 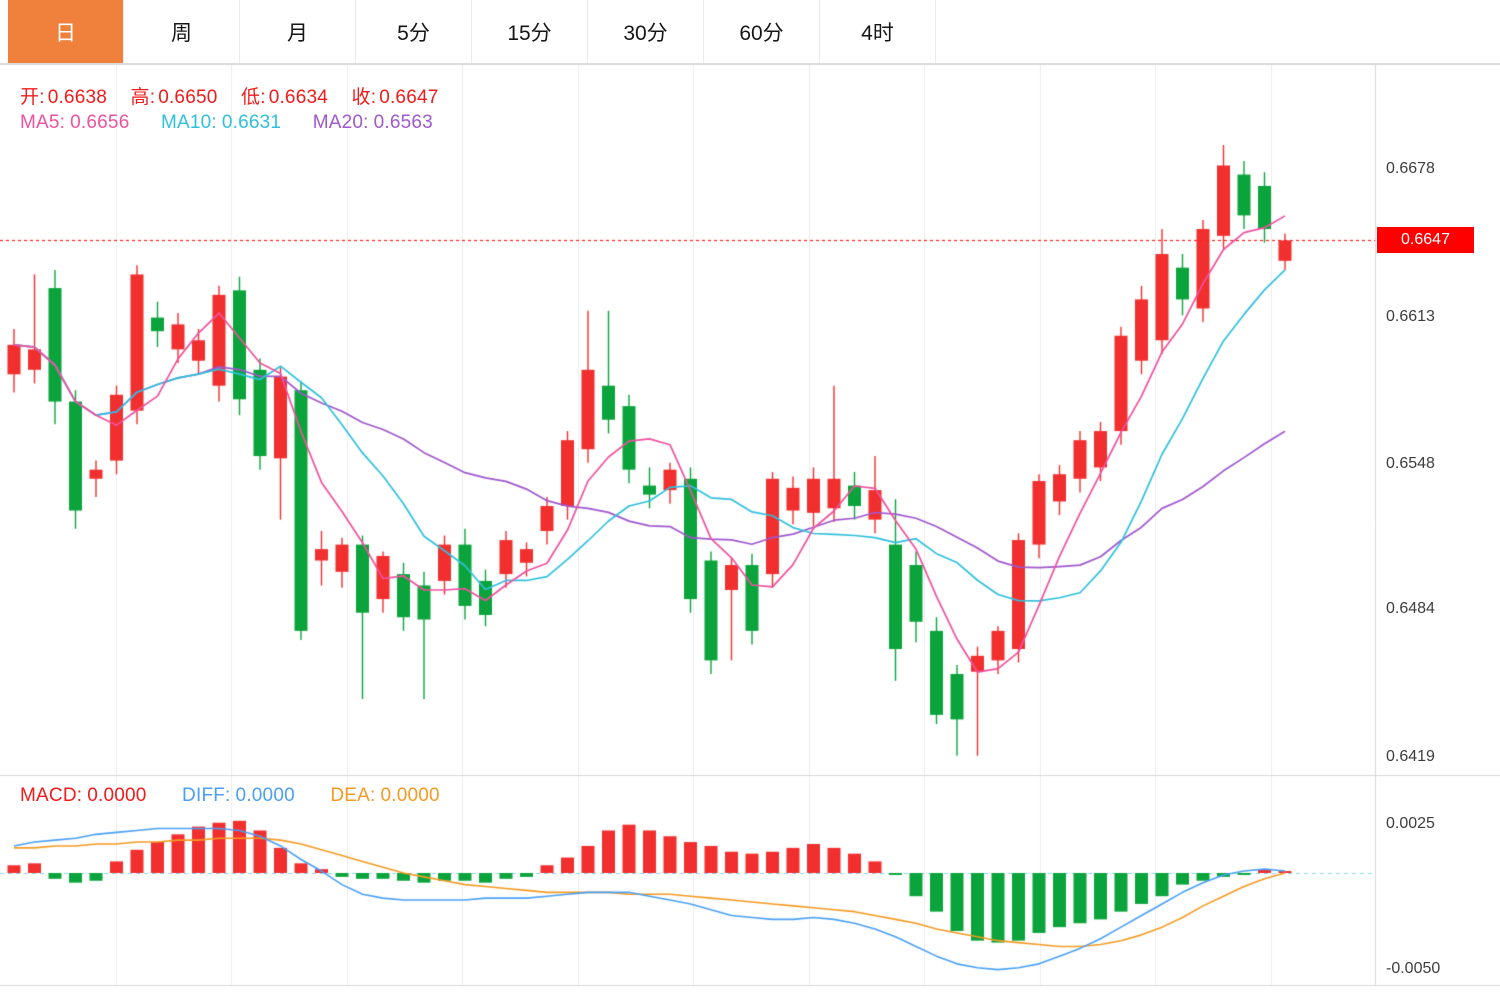 I want to click on price-axis-tick: 0.6484, so click(x=1410, y=609).